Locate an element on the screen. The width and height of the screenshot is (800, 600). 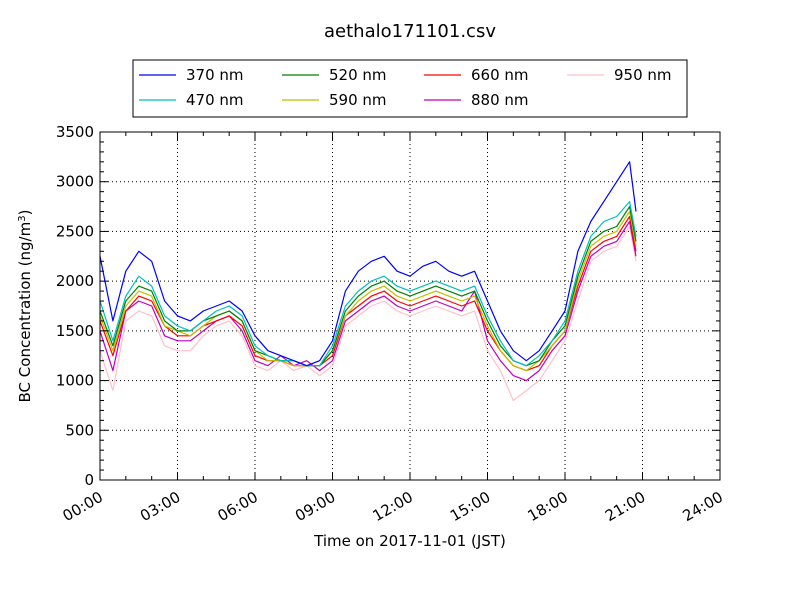
x-tick-label: 03:00 is located at coordinates (160, 506).